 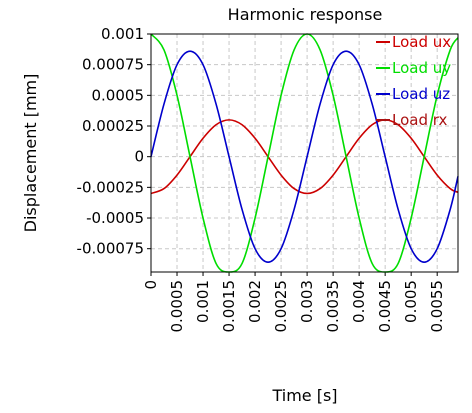 What do you see at coordinates (304, 395) in the screenshot?
I see `x-axis-title: Time [s]` at bounding box center [304, 395].